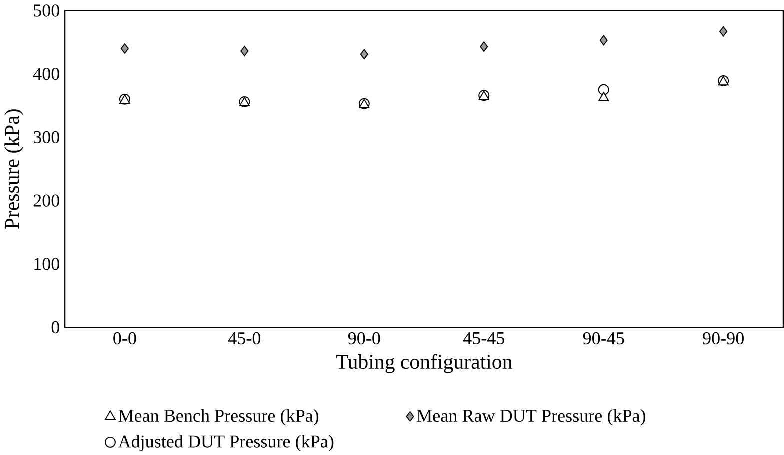 The width and height of the screenshot is (784, 455). Describe the element at coordinates (483, 338) in the screenshot. I see `x-tick-label: 45-45` at that location.